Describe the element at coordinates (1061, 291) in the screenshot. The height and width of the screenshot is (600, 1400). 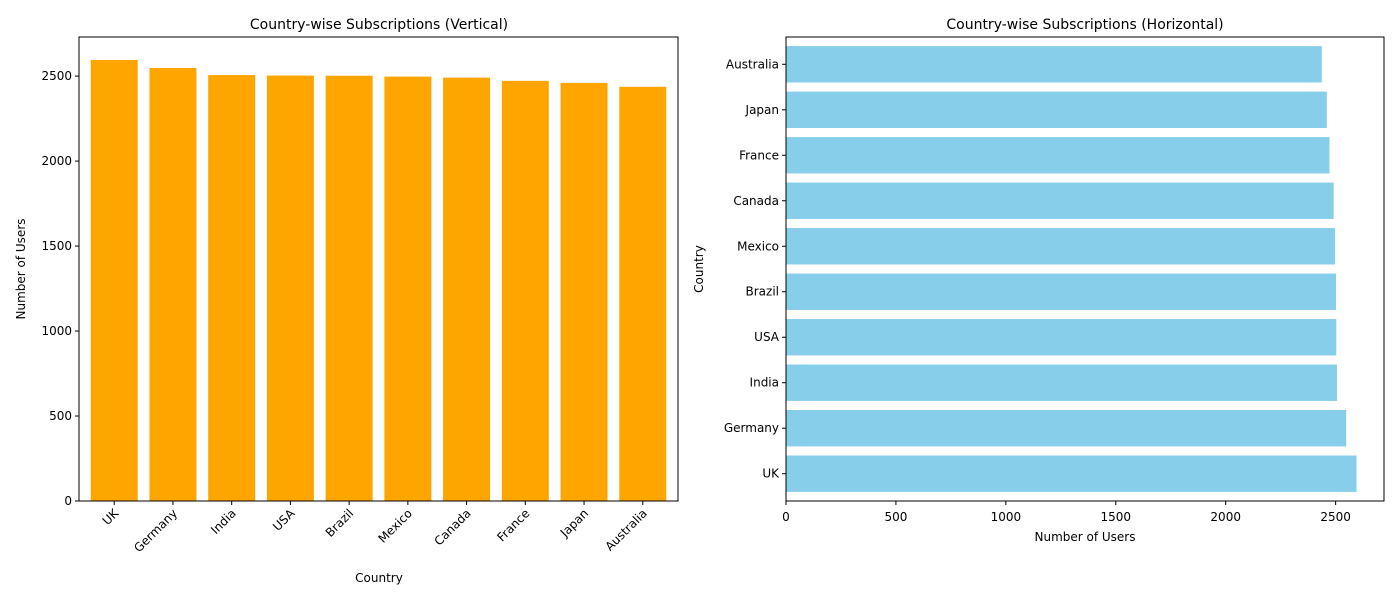
I see `horizontal-bar-brazil` at that location.